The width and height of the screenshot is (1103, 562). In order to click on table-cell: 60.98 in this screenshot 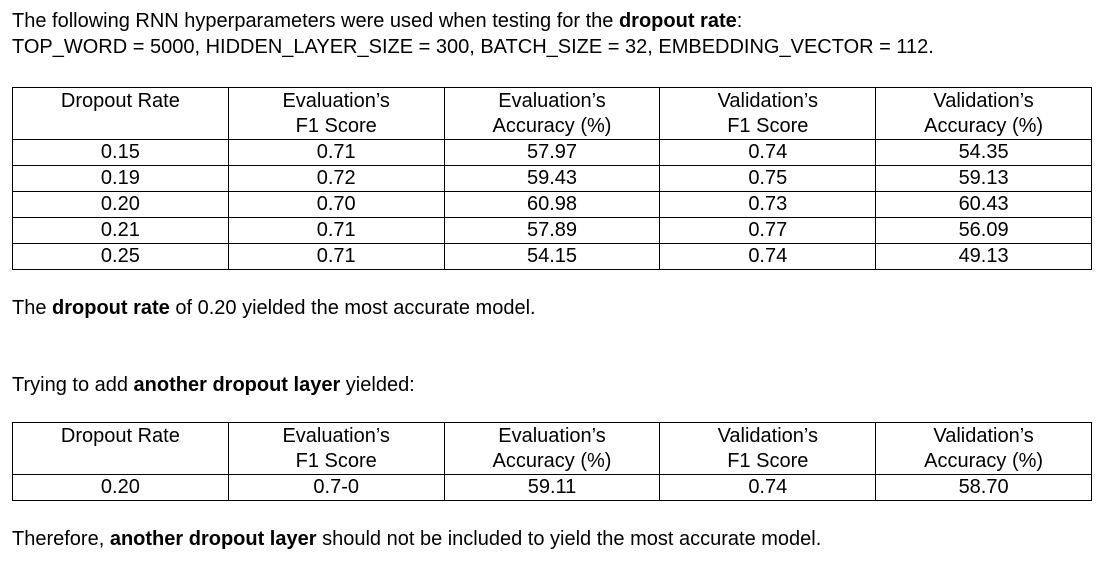, I will do `click(552, 204)`.